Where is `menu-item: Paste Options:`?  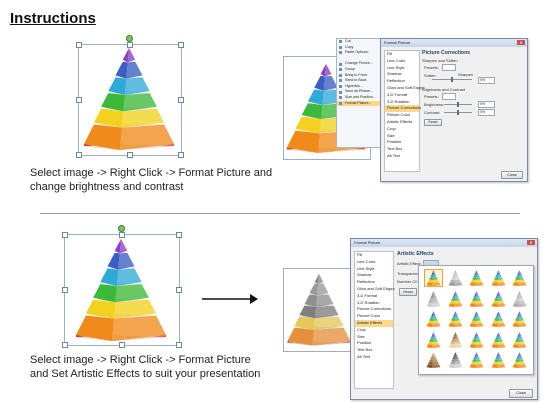
menu-item: Paste Options: is located at coordinates (359, 53).